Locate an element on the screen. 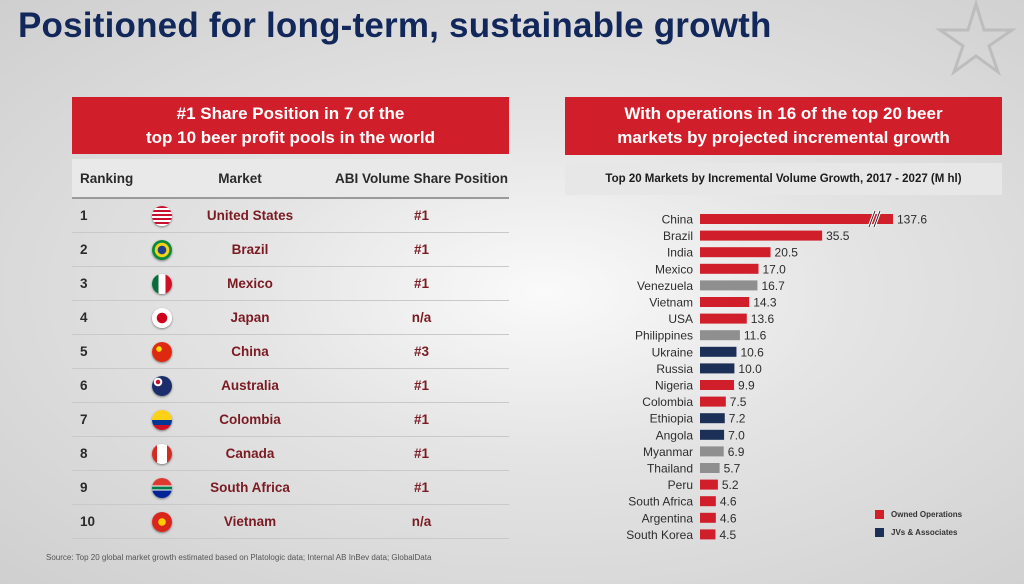 The width and height of the screenshot is (1024, 584). table-row: 2 Brazil #1 is located at coordinates (290, 249).